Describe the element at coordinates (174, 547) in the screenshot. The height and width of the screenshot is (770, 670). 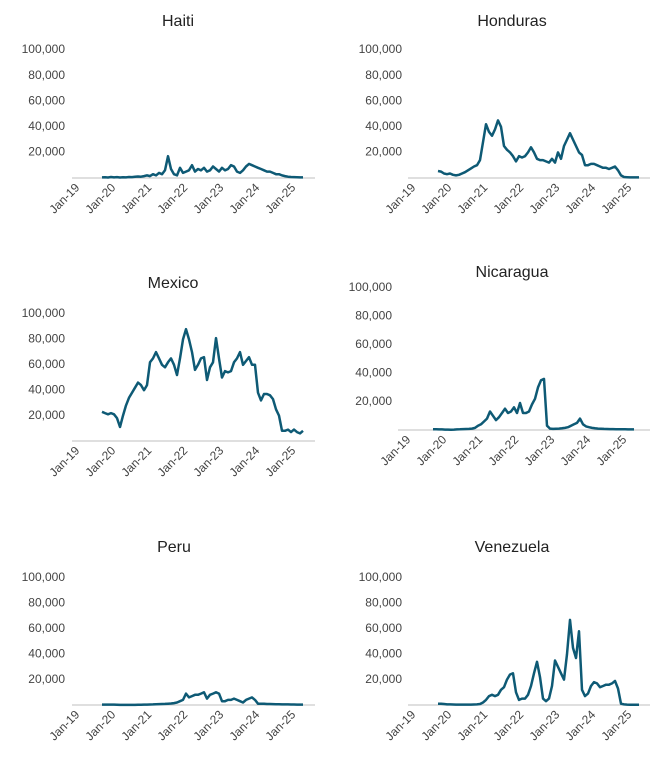
I see `chart-title: Peru` at that location.